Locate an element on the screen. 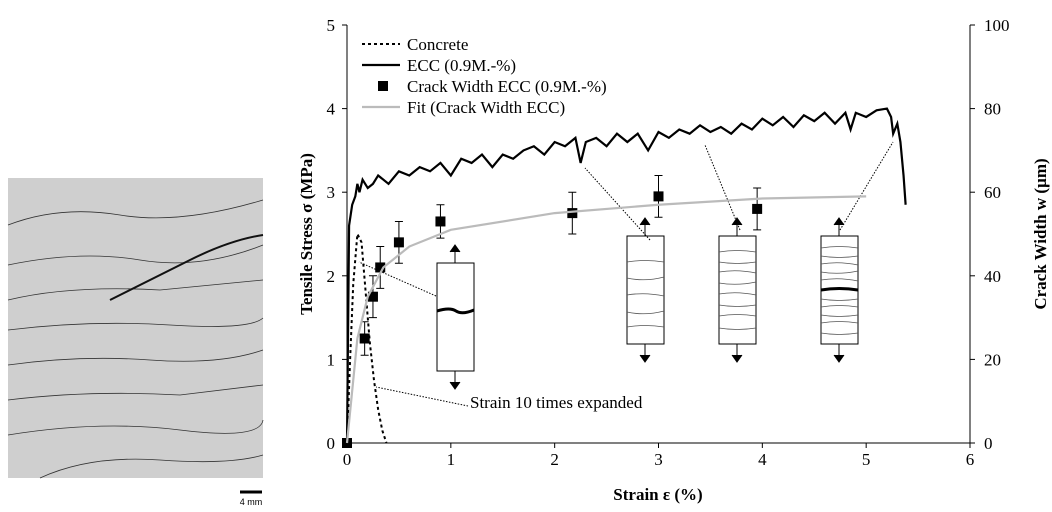 The height and width of the screenshot is (512, 1052). y-tick-label: 1 is located at coordinates (331, 359).